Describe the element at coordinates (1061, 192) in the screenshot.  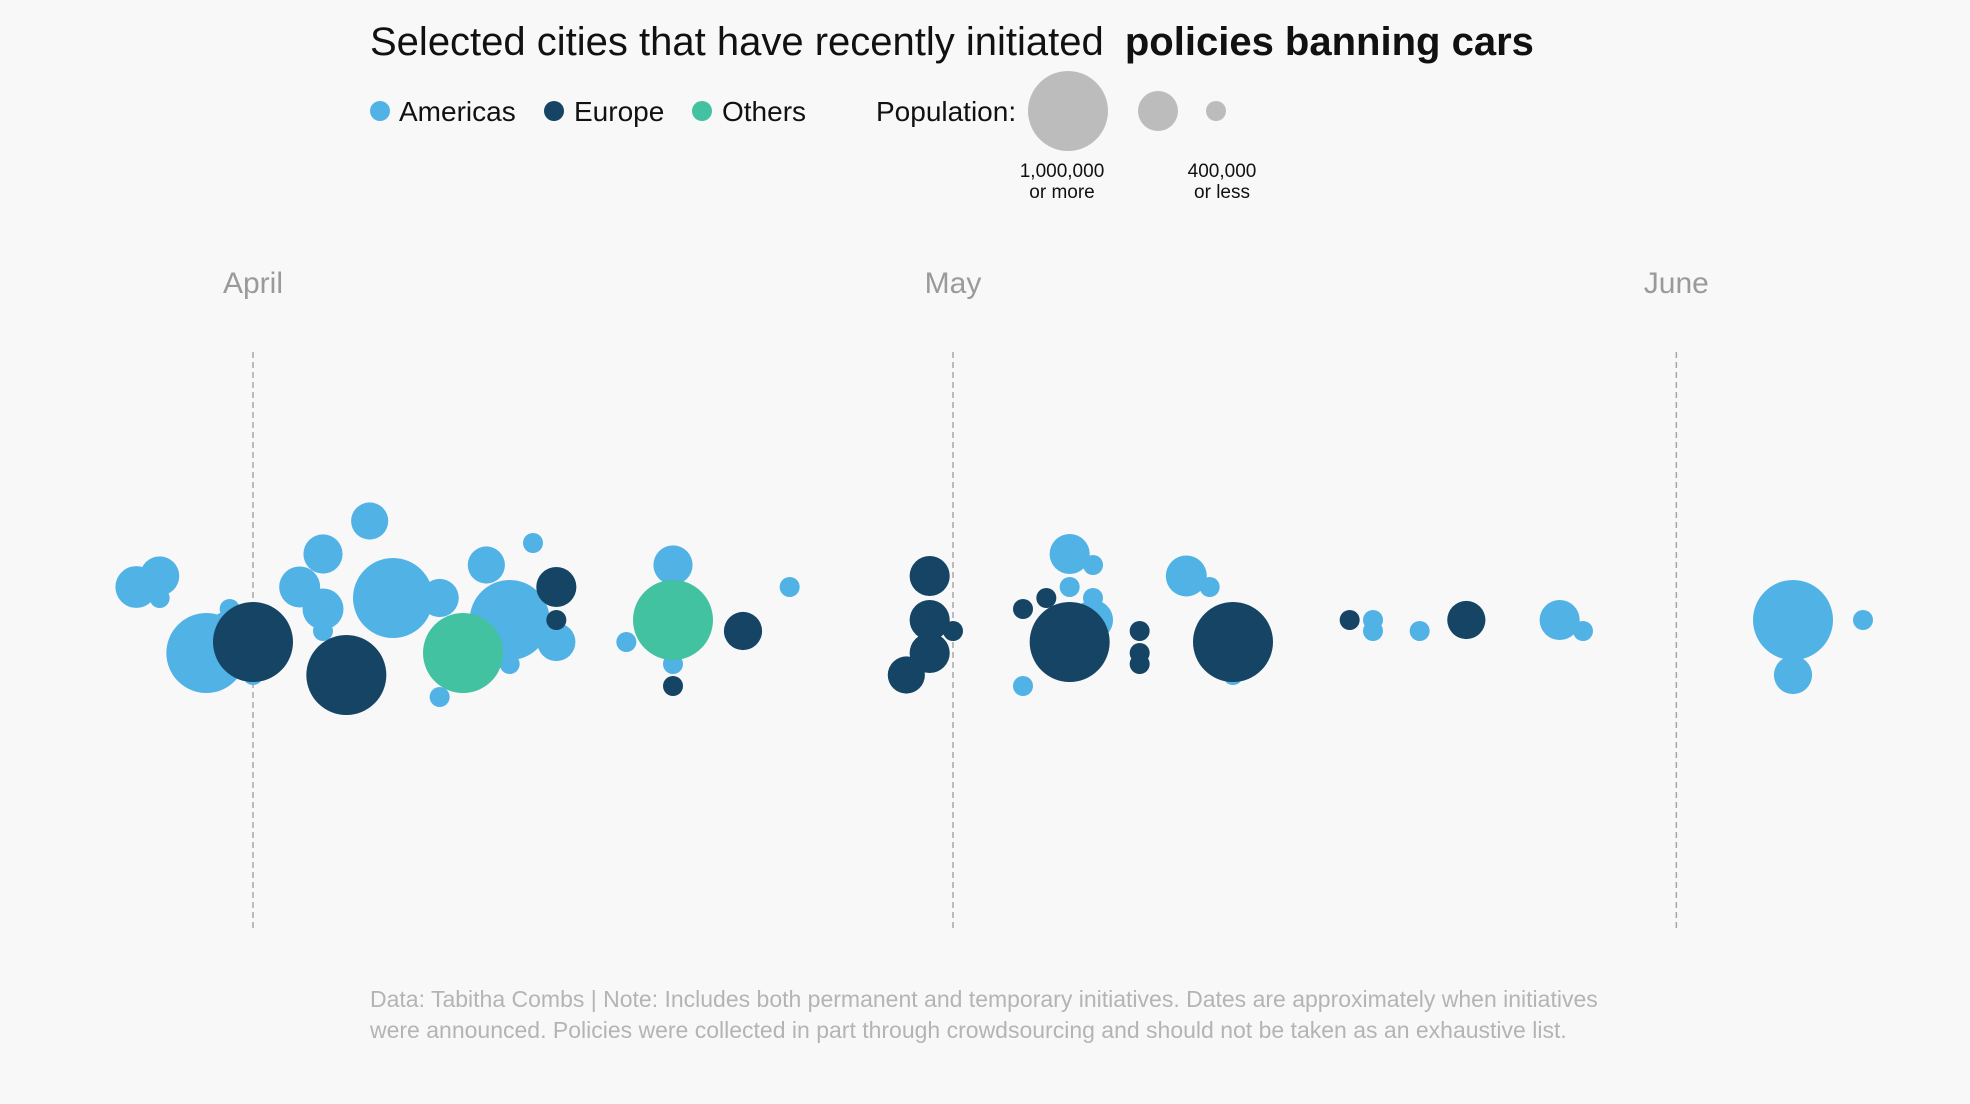
I see `size-label-large-line2: or more` at that location.